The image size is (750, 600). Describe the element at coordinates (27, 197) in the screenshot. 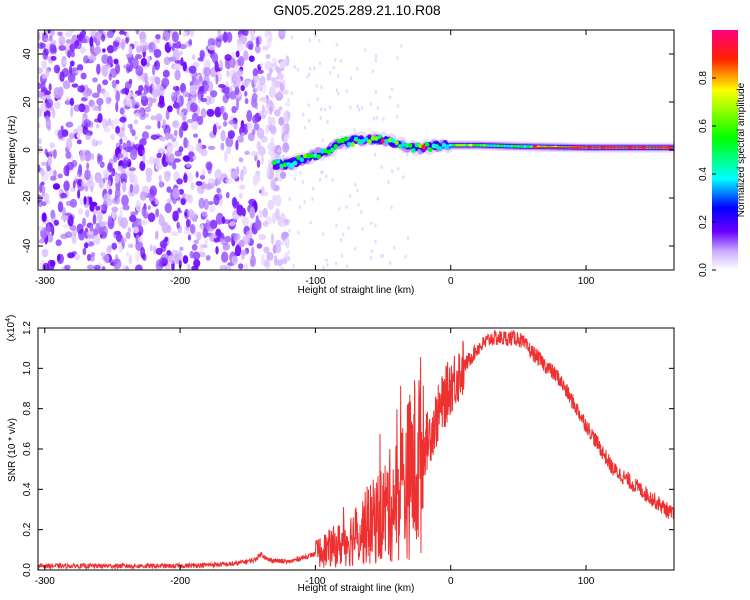

I see `spectrogram-y-tick-label: -20` at that location.